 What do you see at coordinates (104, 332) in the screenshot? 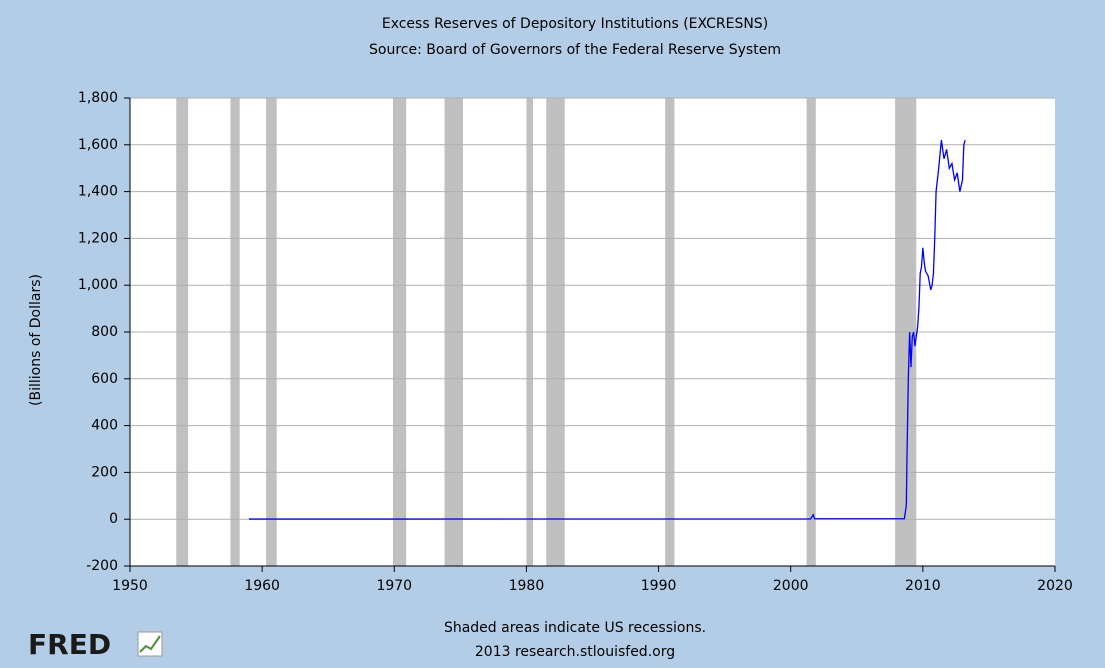
I see `y-tick-label: 800` at bounding box center [104, 332].